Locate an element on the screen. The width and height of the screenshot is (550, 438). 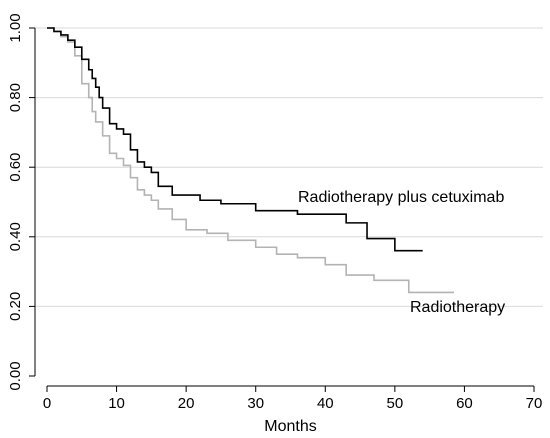
x-tick-label: 10 is located at coordinates (116, 403).